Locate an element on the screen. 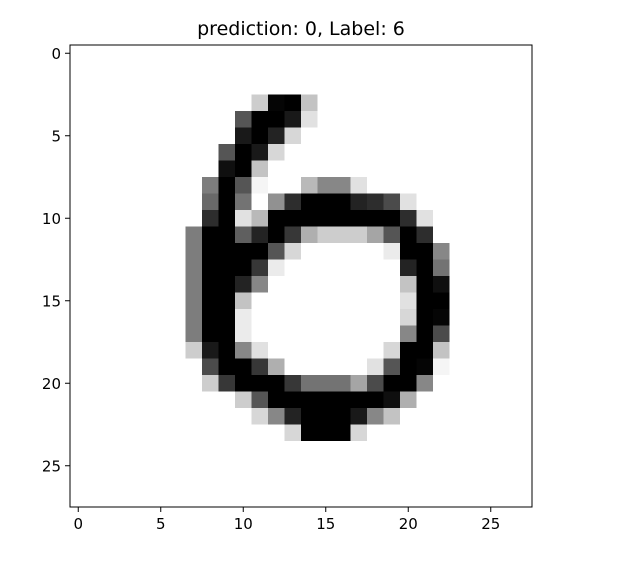 This screenshot has width=623, height=565. y-tick-label: 5 is located at coordinates (56, 136).